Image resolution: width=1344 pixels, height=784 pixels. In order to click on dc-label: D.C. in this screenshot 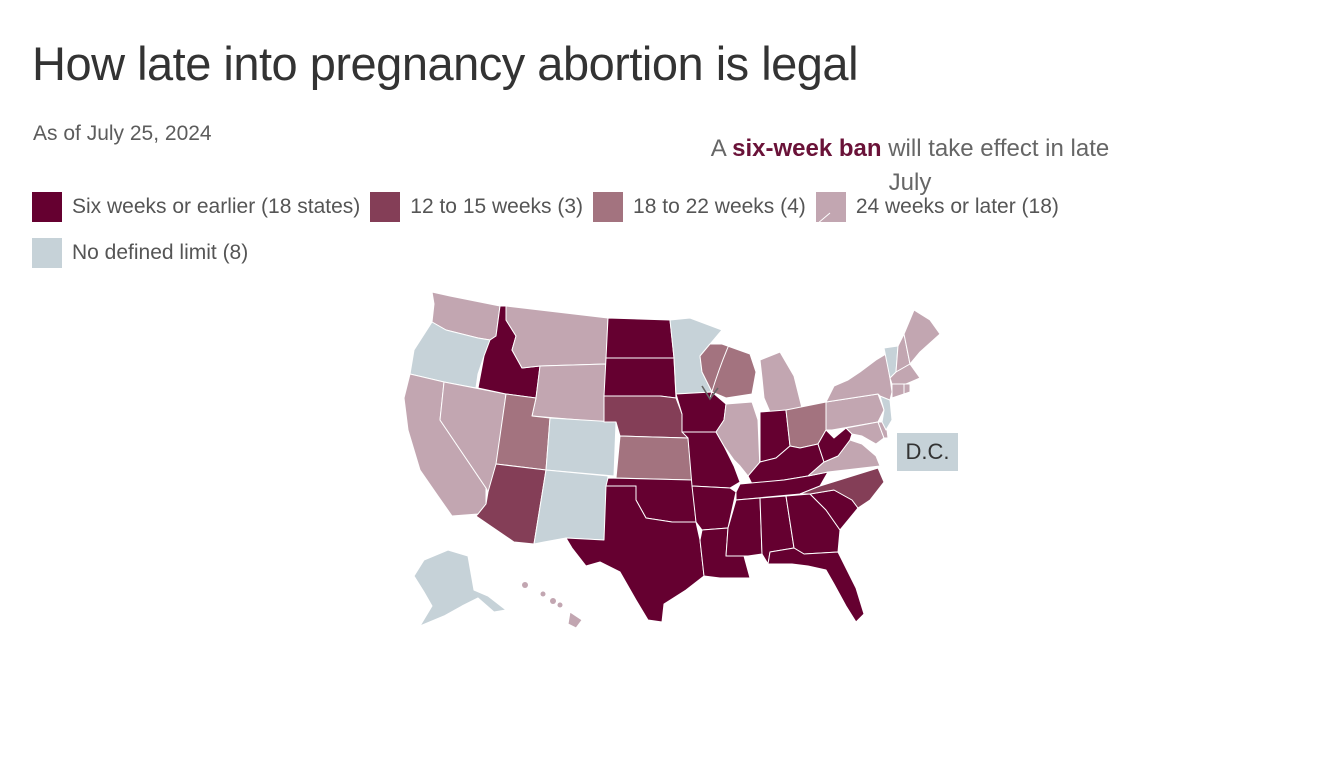, I will do `click(927, 452)`.